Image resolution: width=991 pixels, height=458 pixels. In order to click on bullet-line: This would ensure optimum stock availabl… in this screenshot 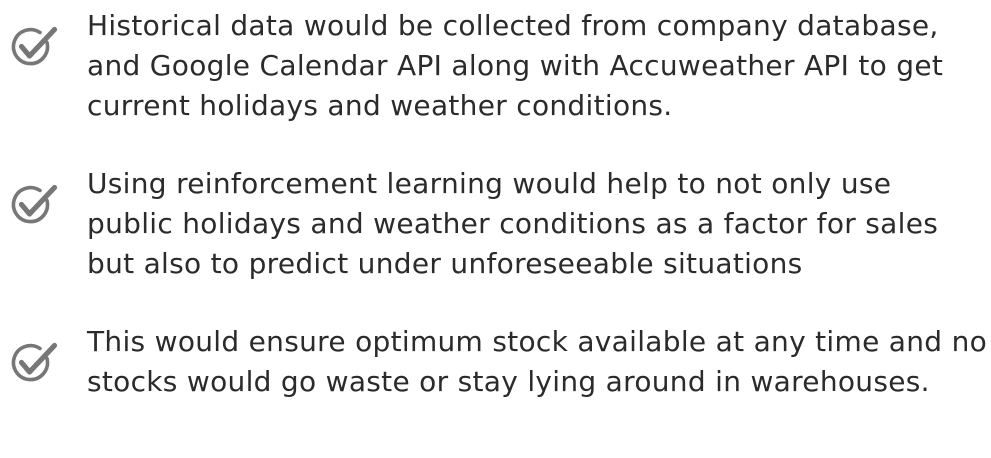, I will do `click(537, 341)`.